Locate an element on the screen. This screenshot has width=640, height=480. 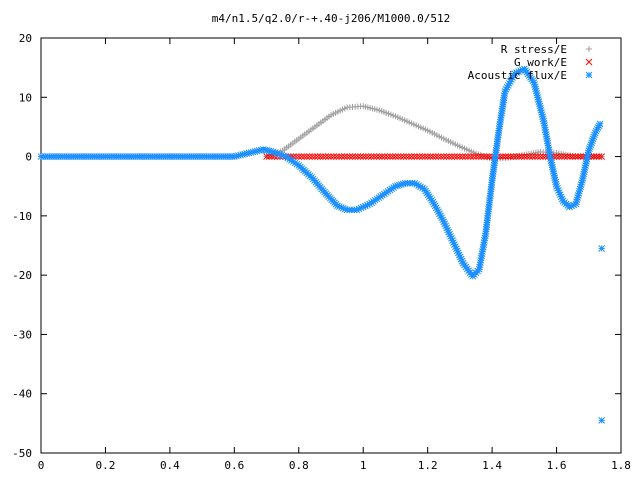
x-tick-label: 1 is located at coordinates (363, 465).